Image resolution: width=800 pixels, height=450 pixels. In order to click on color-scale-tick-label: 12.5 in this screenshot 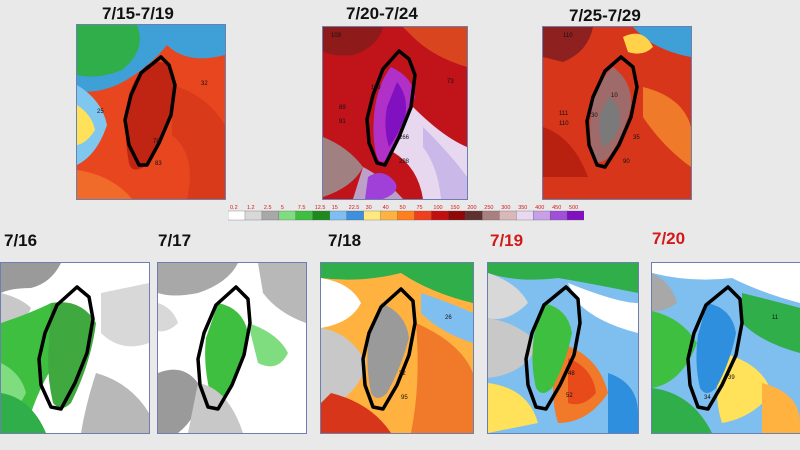, I will do `click(320, 208)`.